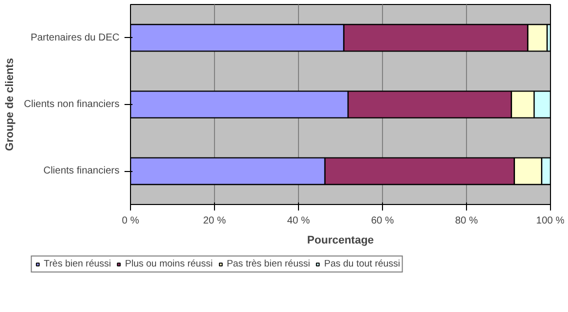  Describe the element at coordinates (81, 171) in the screenshot. I see `y-tick-label: Clients financiers` at that location.